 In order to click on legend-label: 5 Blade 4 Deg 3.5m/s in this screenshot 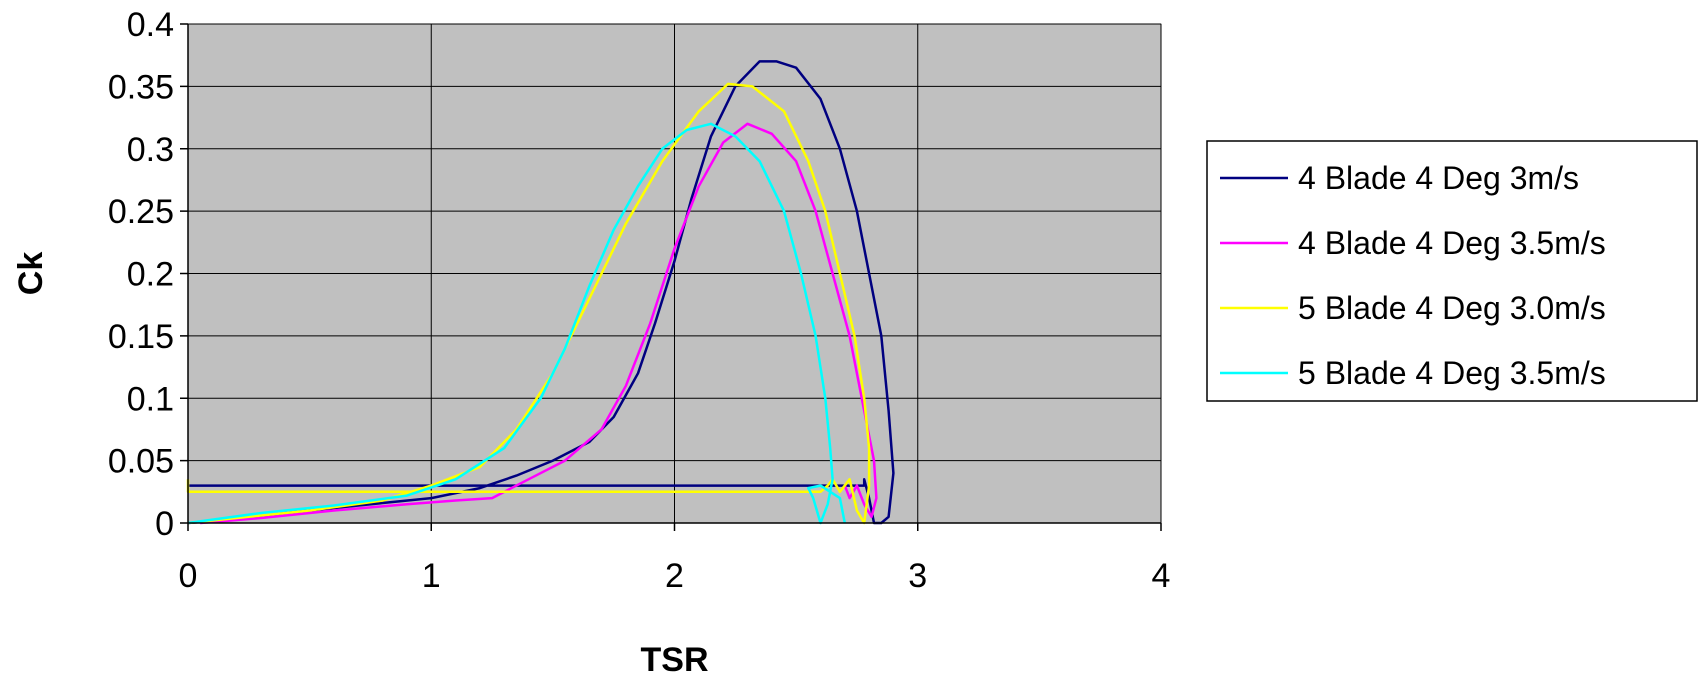, I will do `click(1452, 373)`.